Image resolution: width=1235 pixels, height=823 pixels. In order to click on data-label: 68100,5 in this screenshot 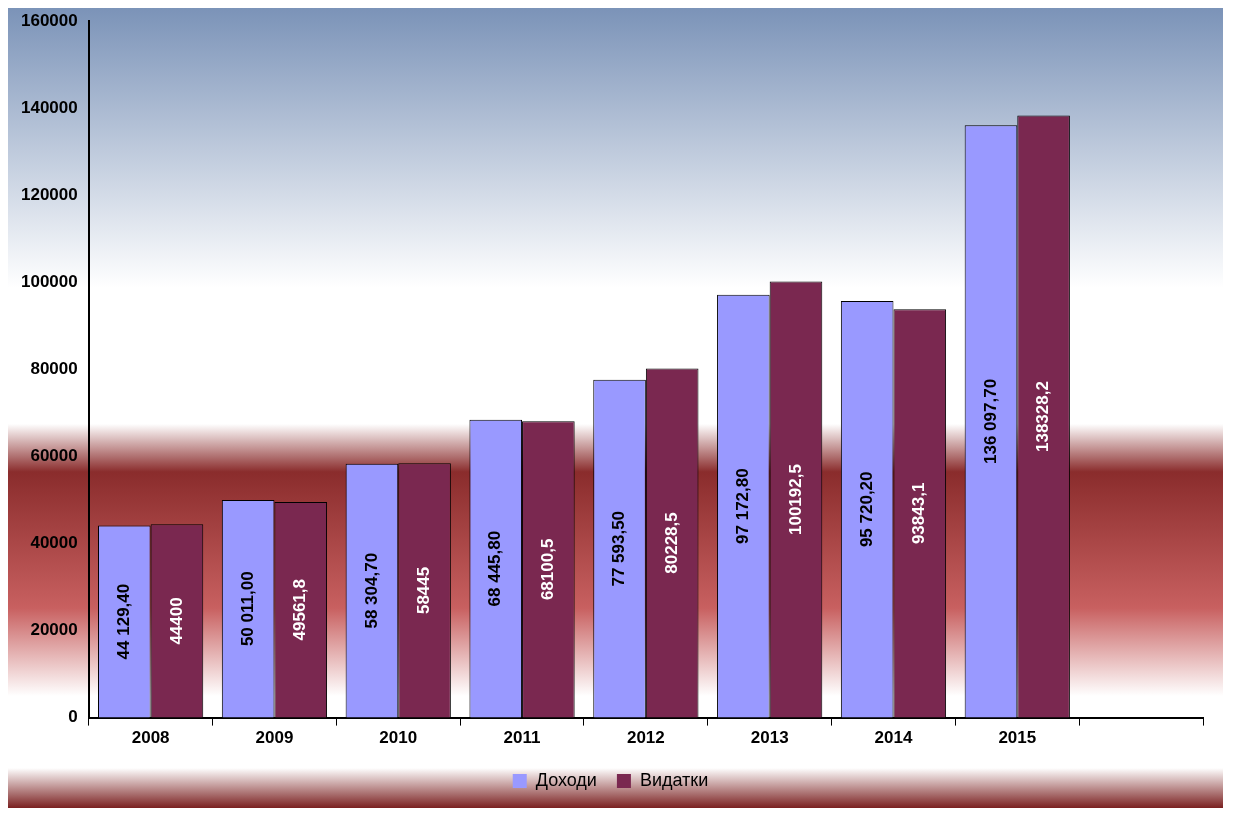, I will do `click(548, 569)`.